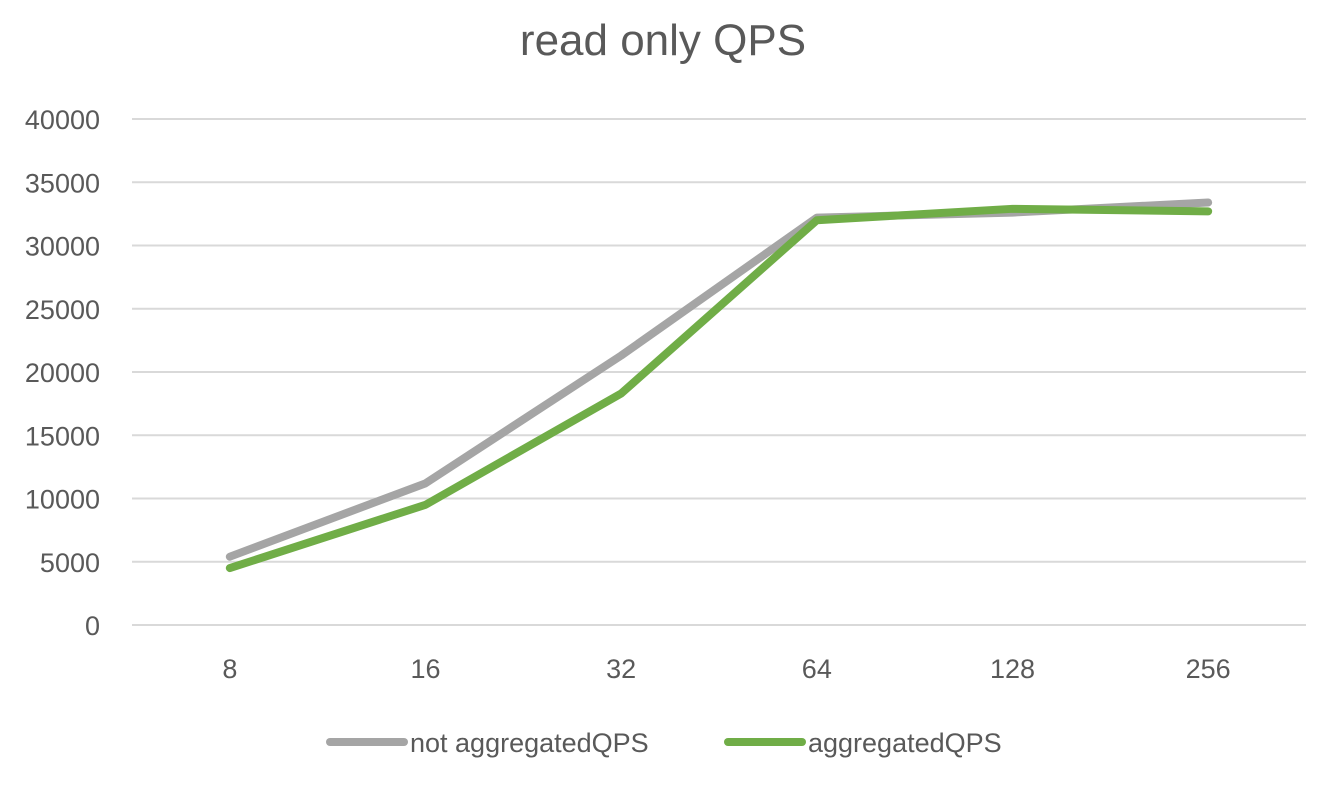 The image size is (1326, 786). What do you see at coordinates (62, 310) in the screenshot?
I see `y-tick-label: 25000` at bounding box center [62, 310].